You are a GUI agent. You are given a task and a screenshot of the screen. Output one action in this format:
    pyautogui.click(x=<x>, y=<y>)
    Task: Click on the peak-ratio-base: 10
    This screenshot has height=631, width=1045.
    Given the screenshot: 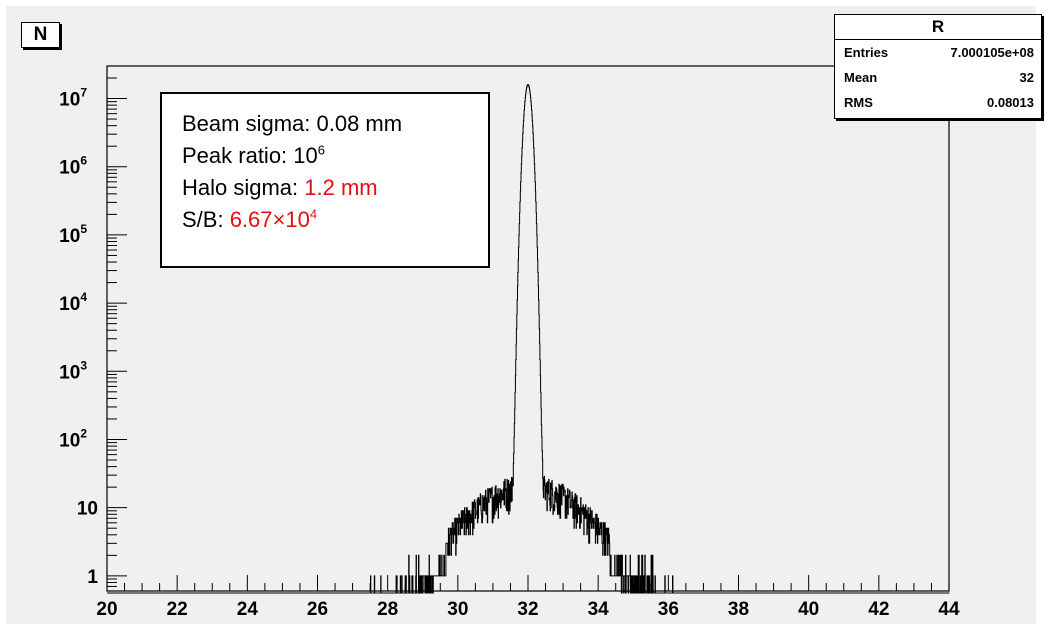 What is the action you would take?
    pyautogui.click(x=305, y=155)
    